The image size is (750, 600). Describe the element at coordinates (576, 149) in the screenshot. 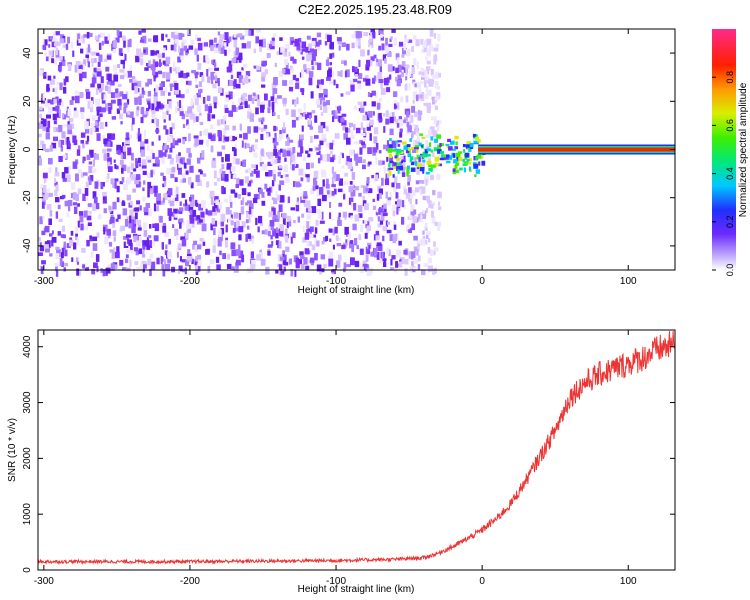

I see `signal-band-core` at that location.